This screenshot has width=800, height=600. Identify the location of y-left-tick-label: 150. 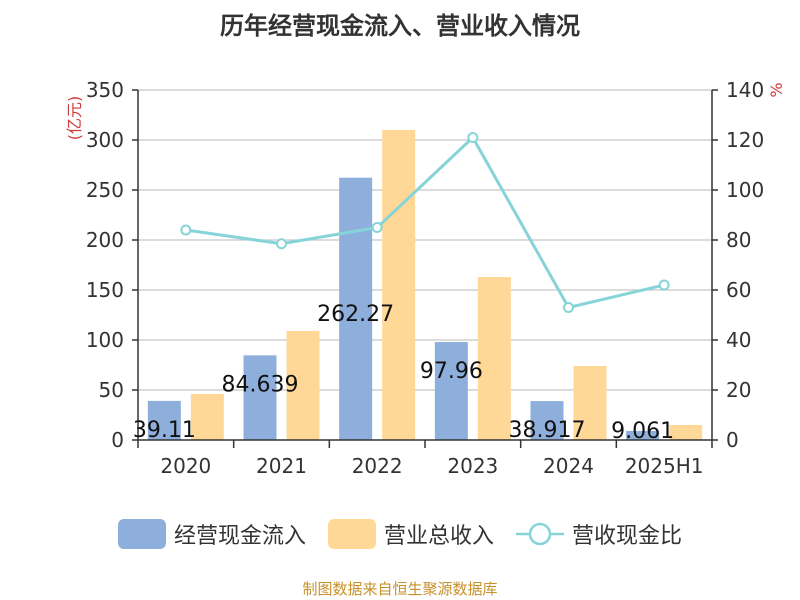
(105, 290).